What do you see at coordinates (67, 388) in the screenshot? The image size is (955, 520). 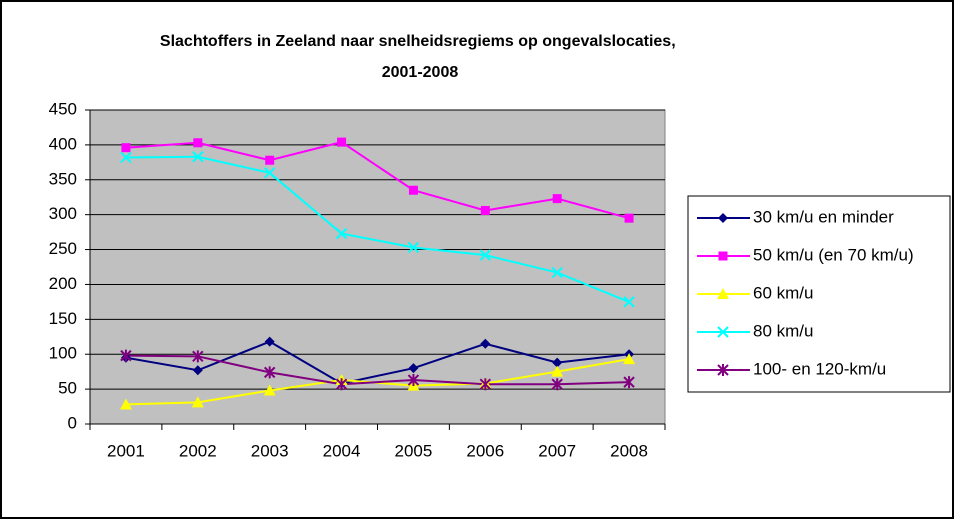 I see `y-tick-label: 50` at bounding box center [67, 388].